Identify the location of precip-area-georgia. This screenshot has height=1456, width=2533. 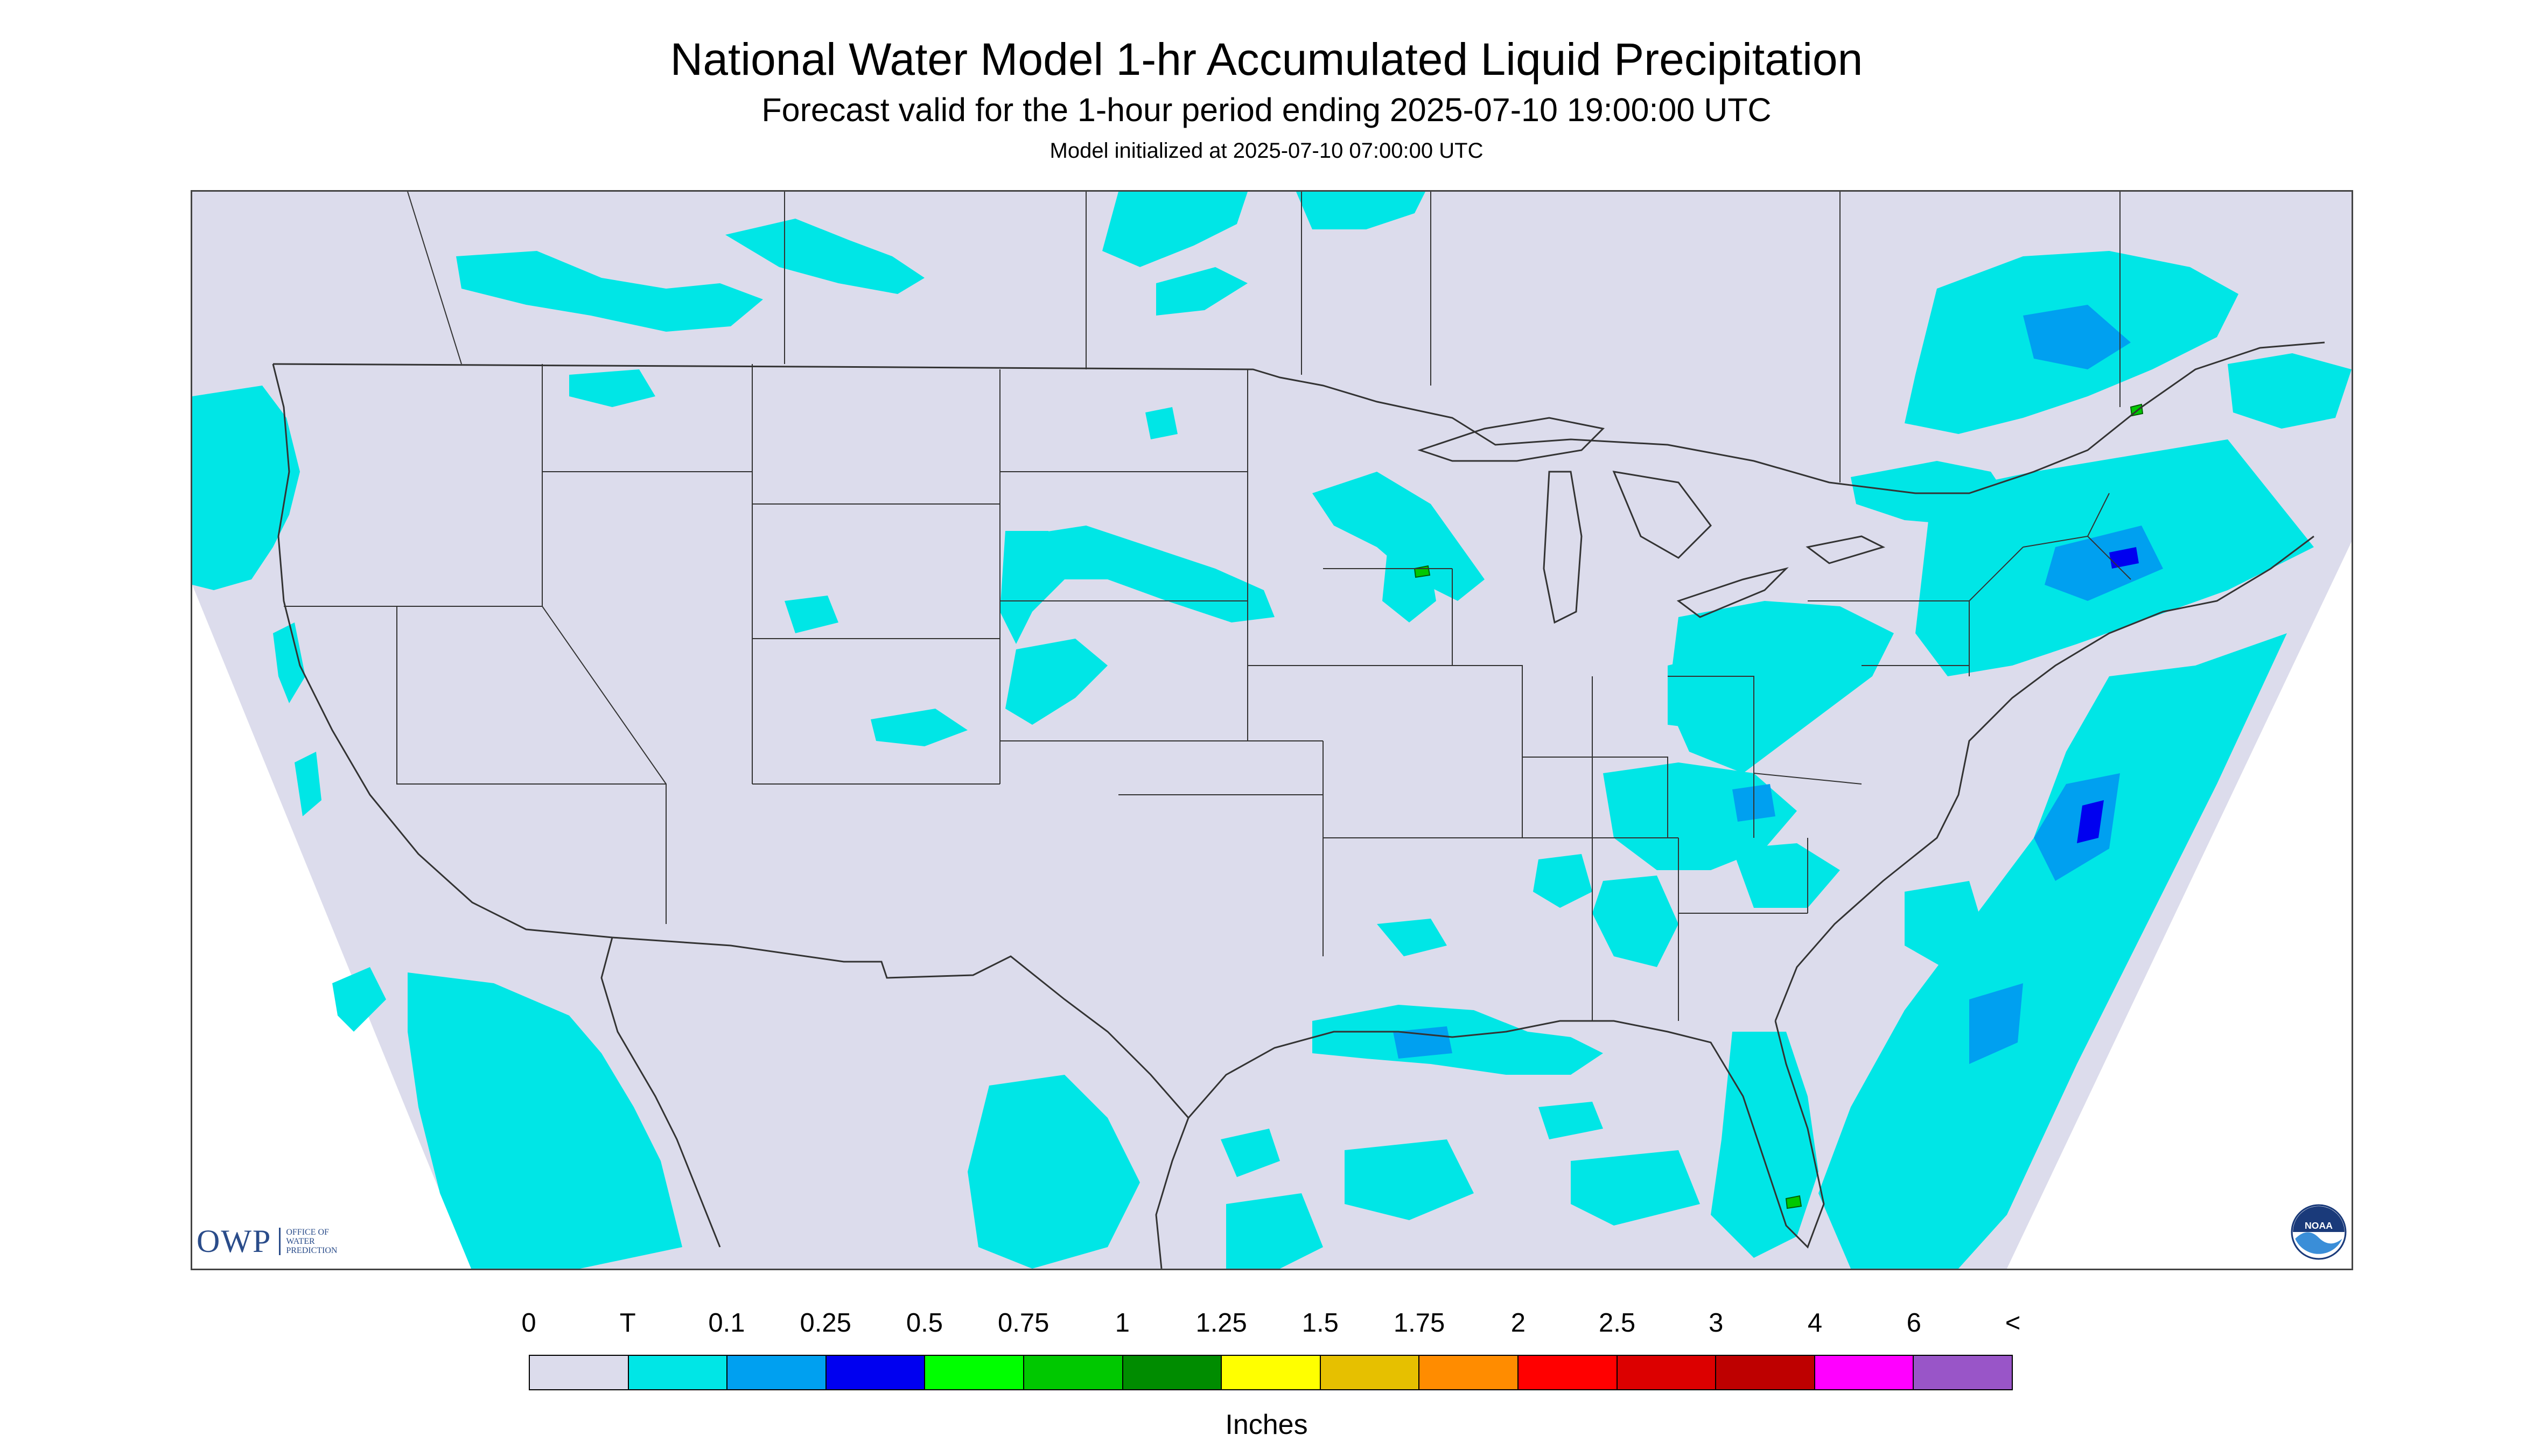
(1635, 921).